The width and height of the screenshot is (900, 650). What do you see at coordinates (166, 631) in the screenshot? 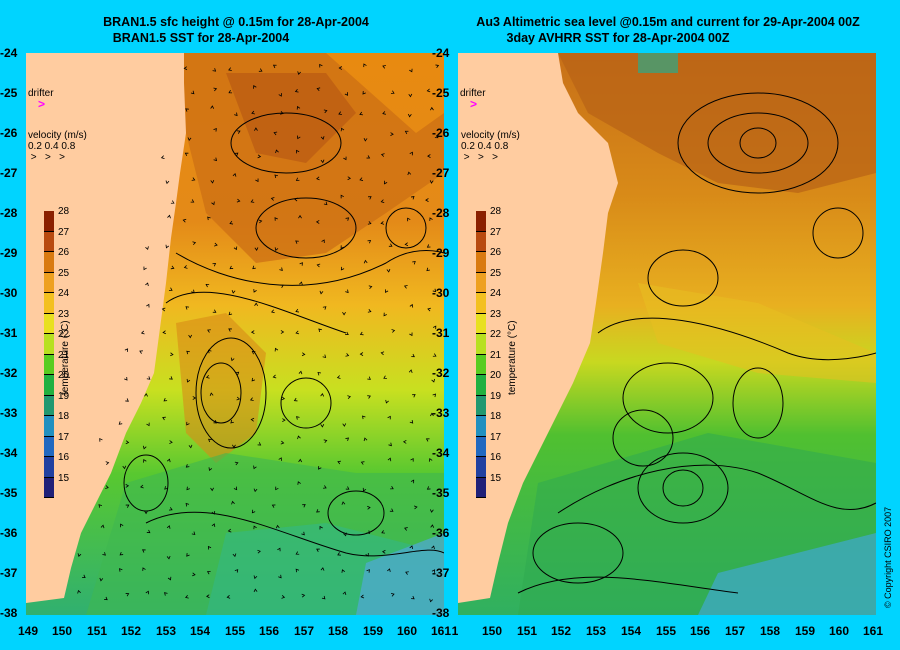
I see `lon-label: 153` at bounding box center [166, 631].